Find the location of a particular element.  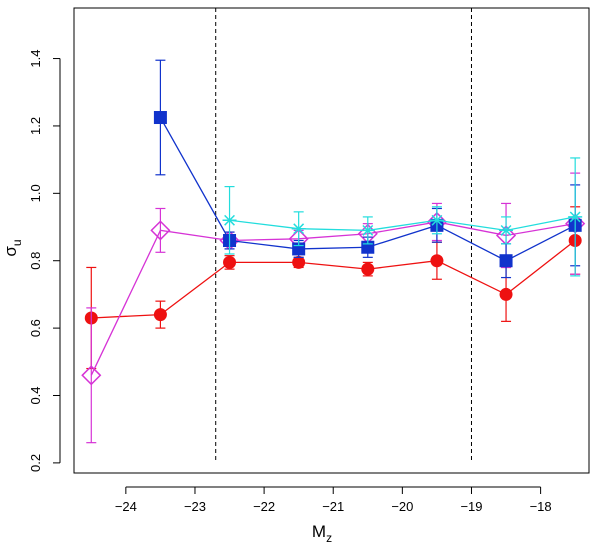

x-tick-label: −19 is located at coordinates (471, 506).